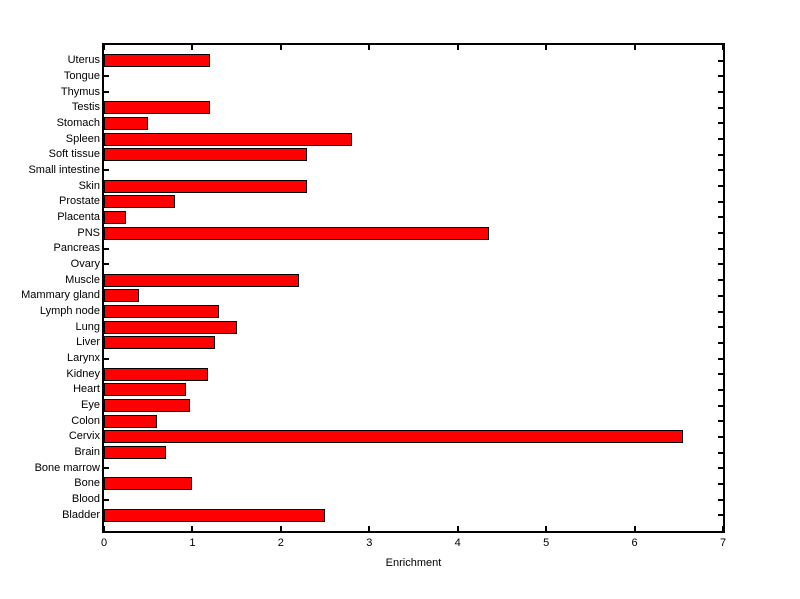 This screenshot has height=599, width=800. Describe the element at coordinates (228, 139) in the screenshot. I see `bar-spleen` at that location.